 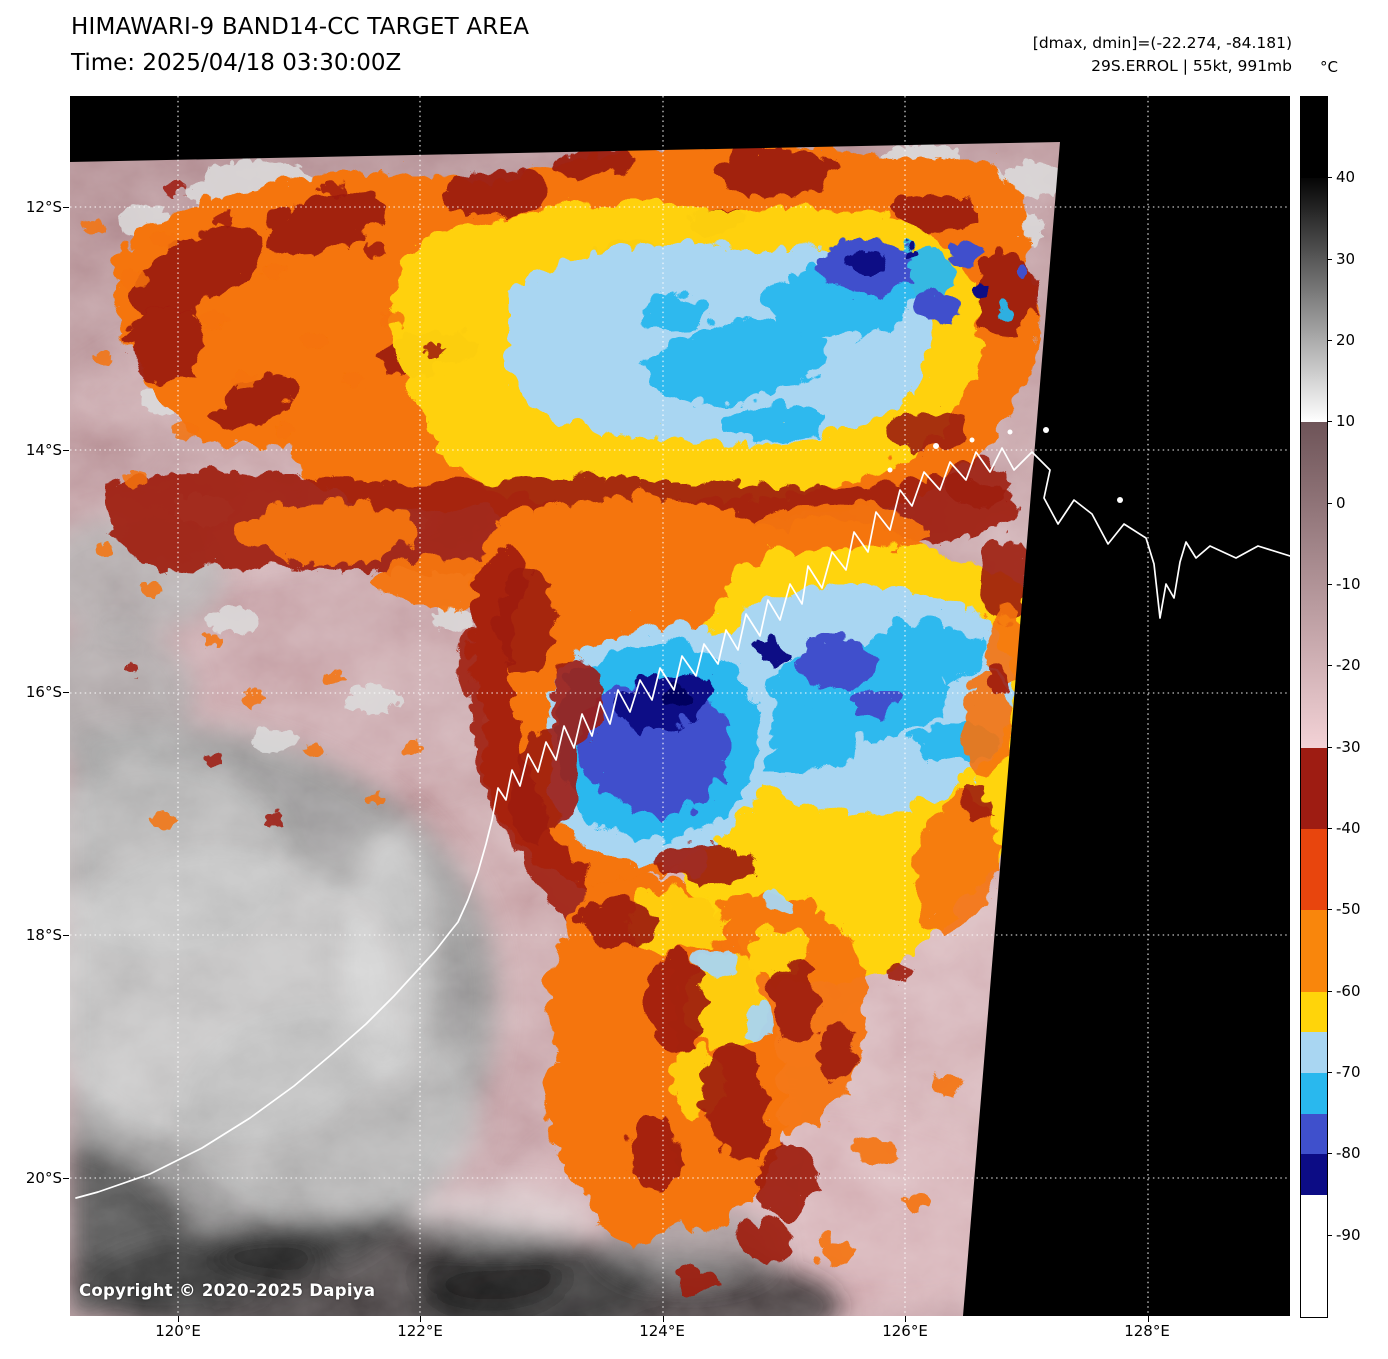 I want to click on colorbar-tick-label: 10, so click(x=1346, y=421).